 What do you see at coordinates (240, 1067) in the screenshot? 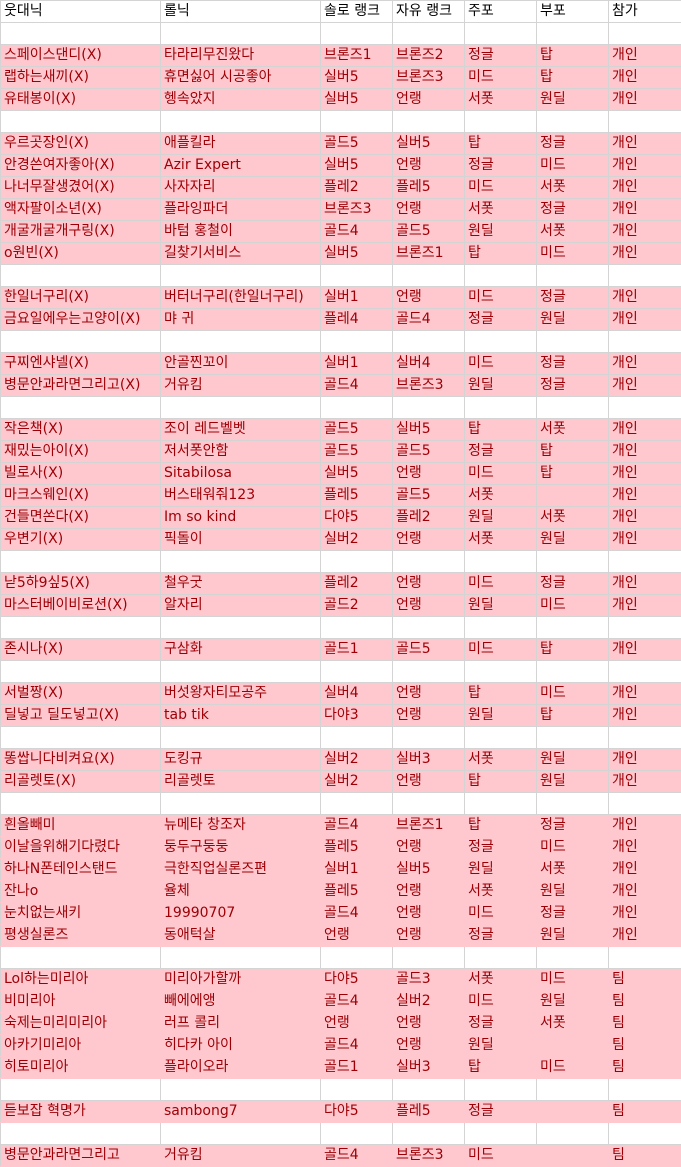
I see `cell-lol-nick: 플라이오라` at bounding box center [240, 1067].